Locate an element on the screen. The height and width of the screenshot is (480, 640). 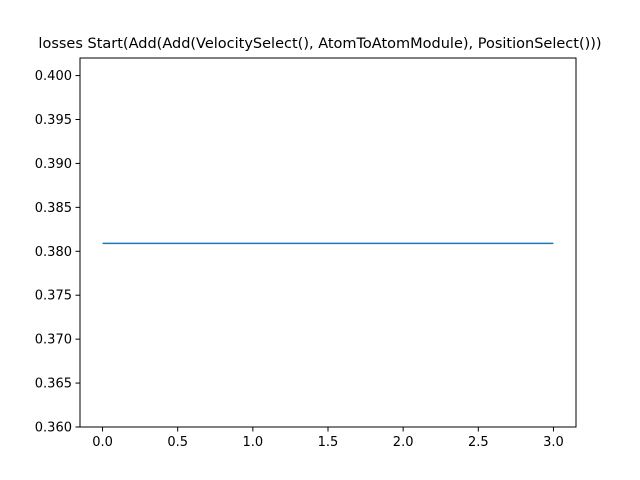
y-tick-label: 0.365 is located at coordinates (53, 384).